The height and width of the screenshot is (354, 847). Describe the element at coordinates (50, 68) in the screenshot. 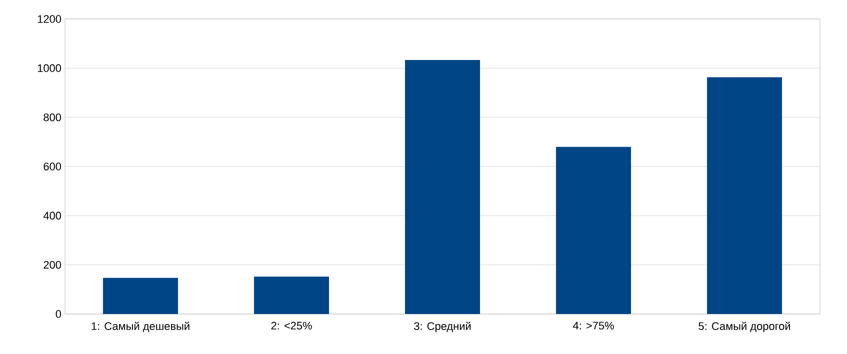

I see `y-tick-label: 1000` at that location.